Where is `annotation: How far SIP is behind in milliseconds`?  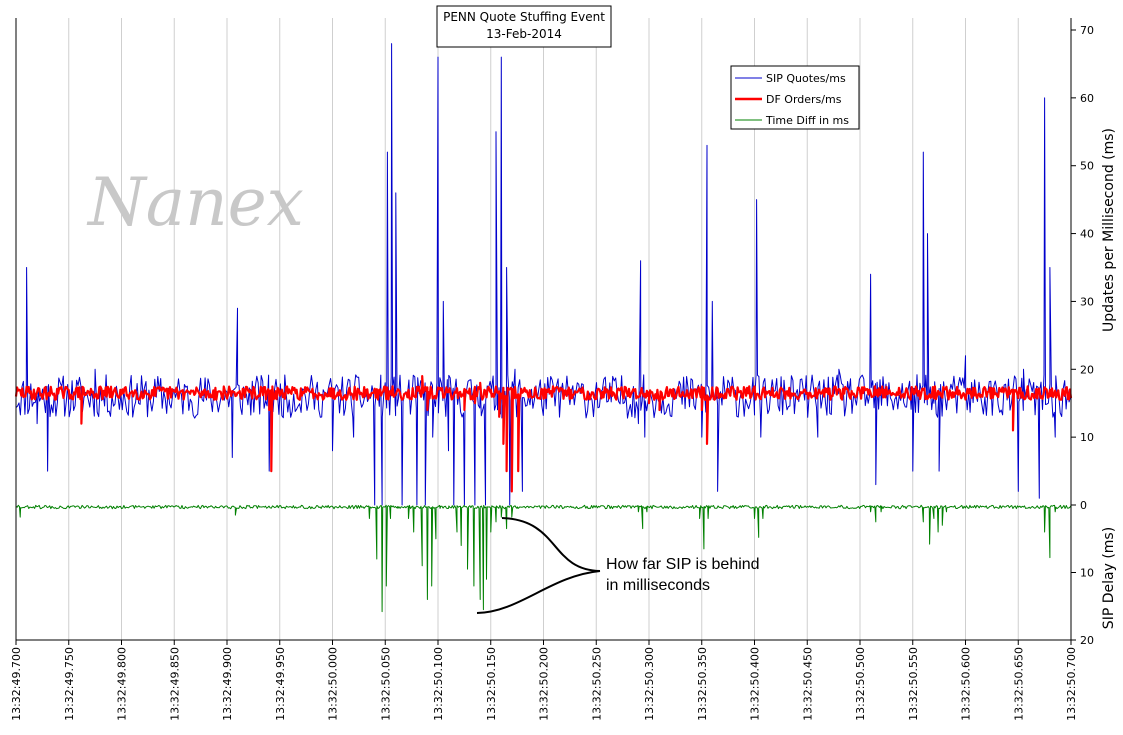
annotation: How far SIP is behind in milliseconds is located at coordinates (618, 565).